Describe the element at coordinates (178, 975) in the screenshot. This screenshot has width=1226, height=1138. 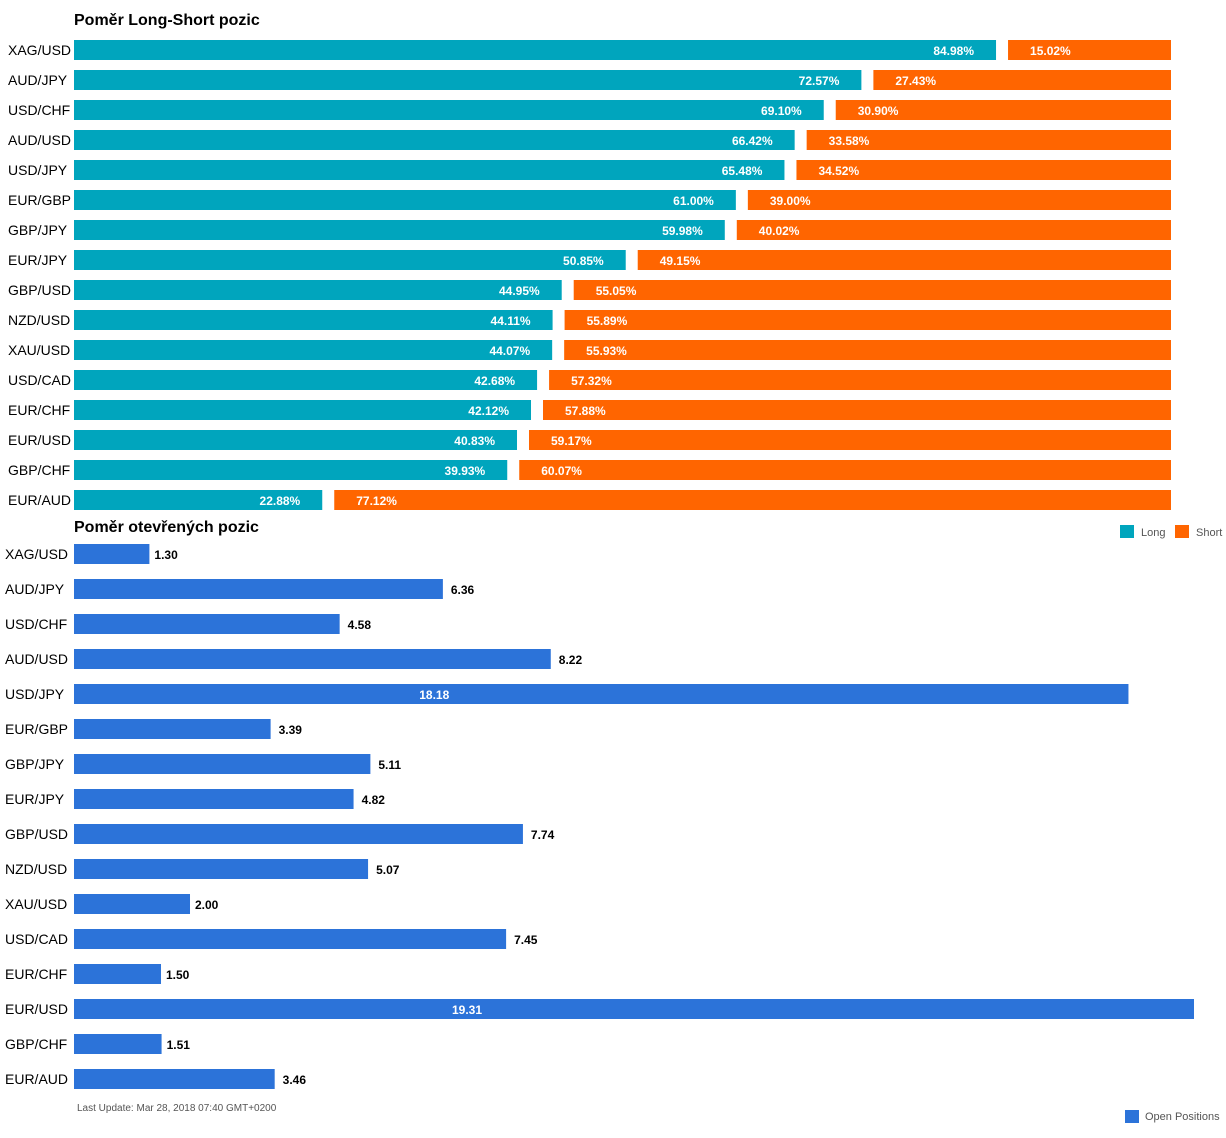
I see `open-positions-data-label: 1.50` at that location.